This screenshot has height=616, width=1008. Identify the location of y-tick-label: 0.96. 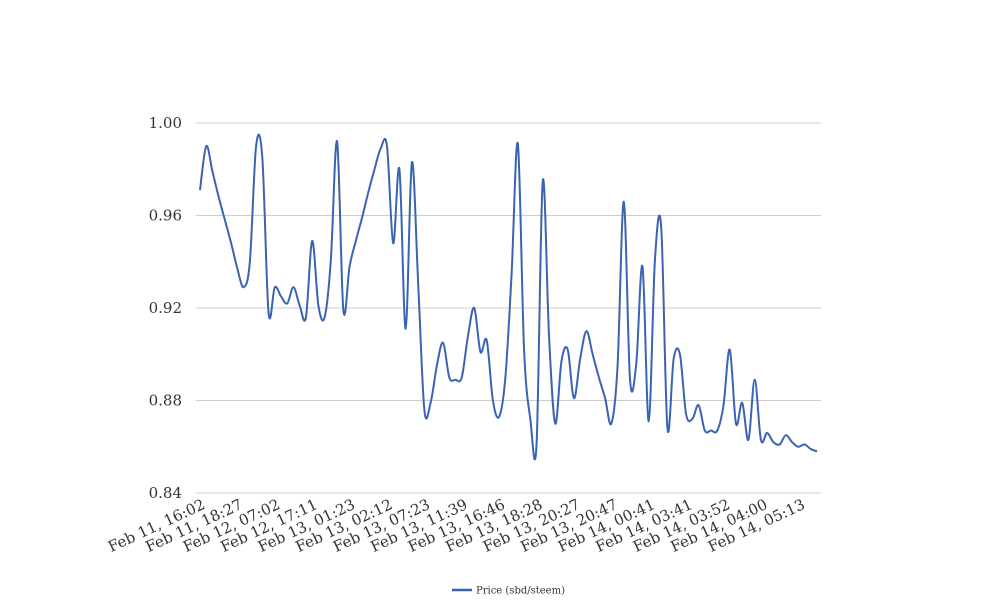
(165, 216).